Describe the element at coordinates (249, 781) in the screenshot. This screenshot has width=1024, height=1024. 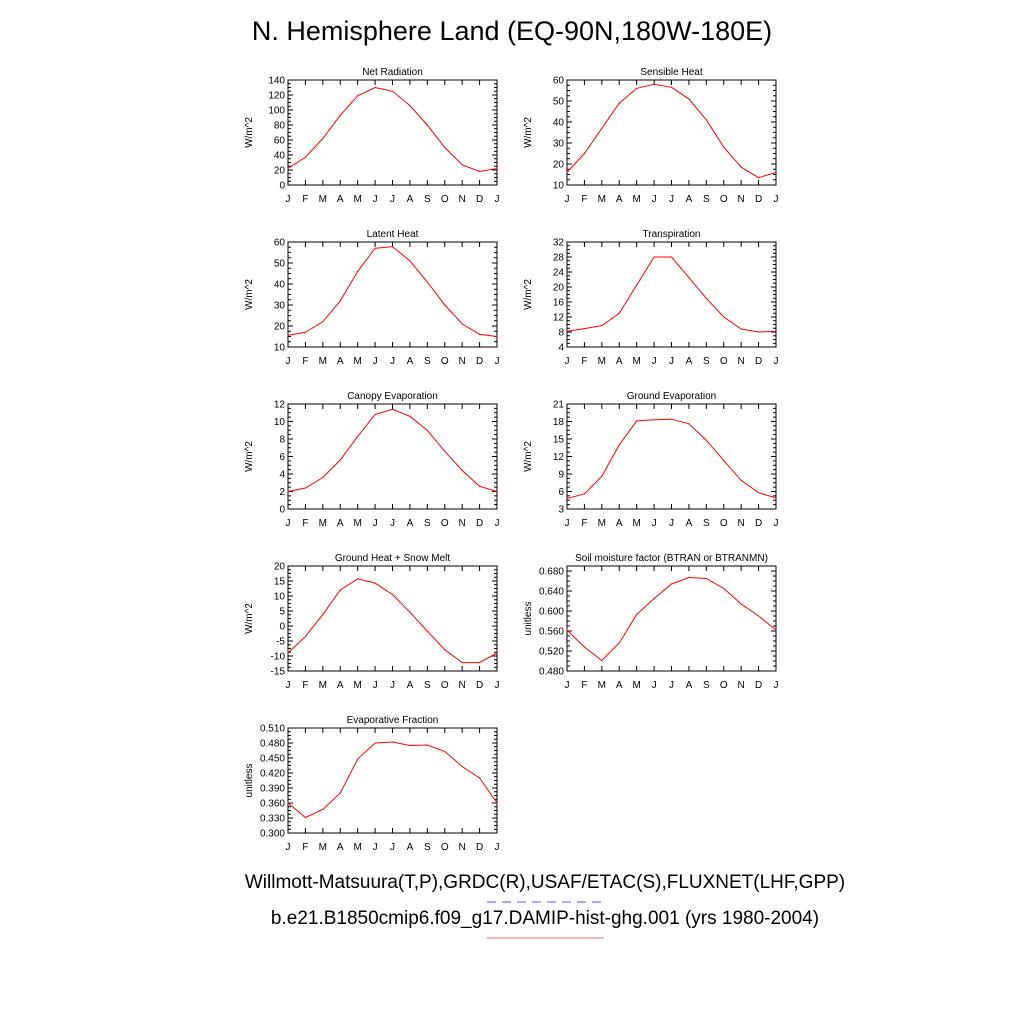
I see `y-axis-label: unitless` at that location.